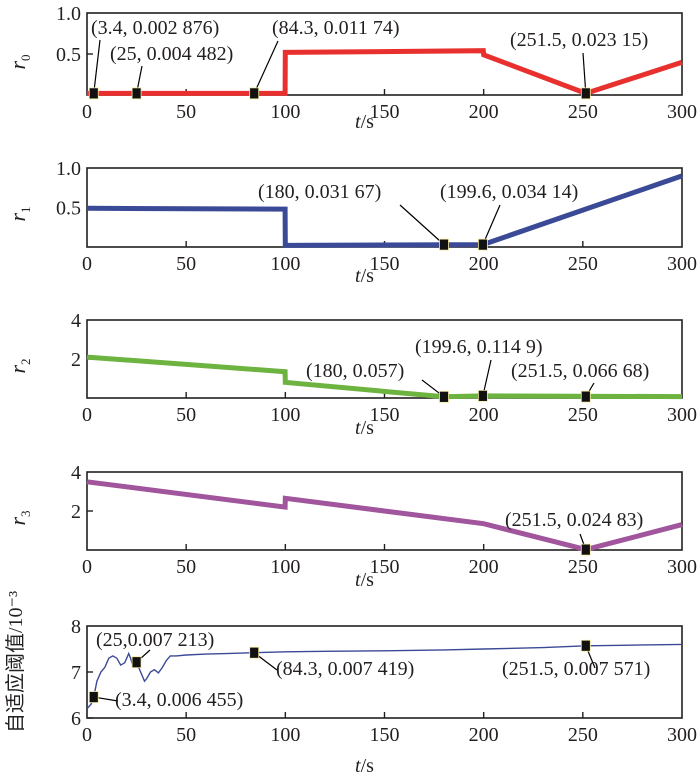 This screenshot has width=700, height=780. Describe the element at coordinates (155, 640) in the screenshot. I see `annotation-label: (25,0.007 213)` at that location.